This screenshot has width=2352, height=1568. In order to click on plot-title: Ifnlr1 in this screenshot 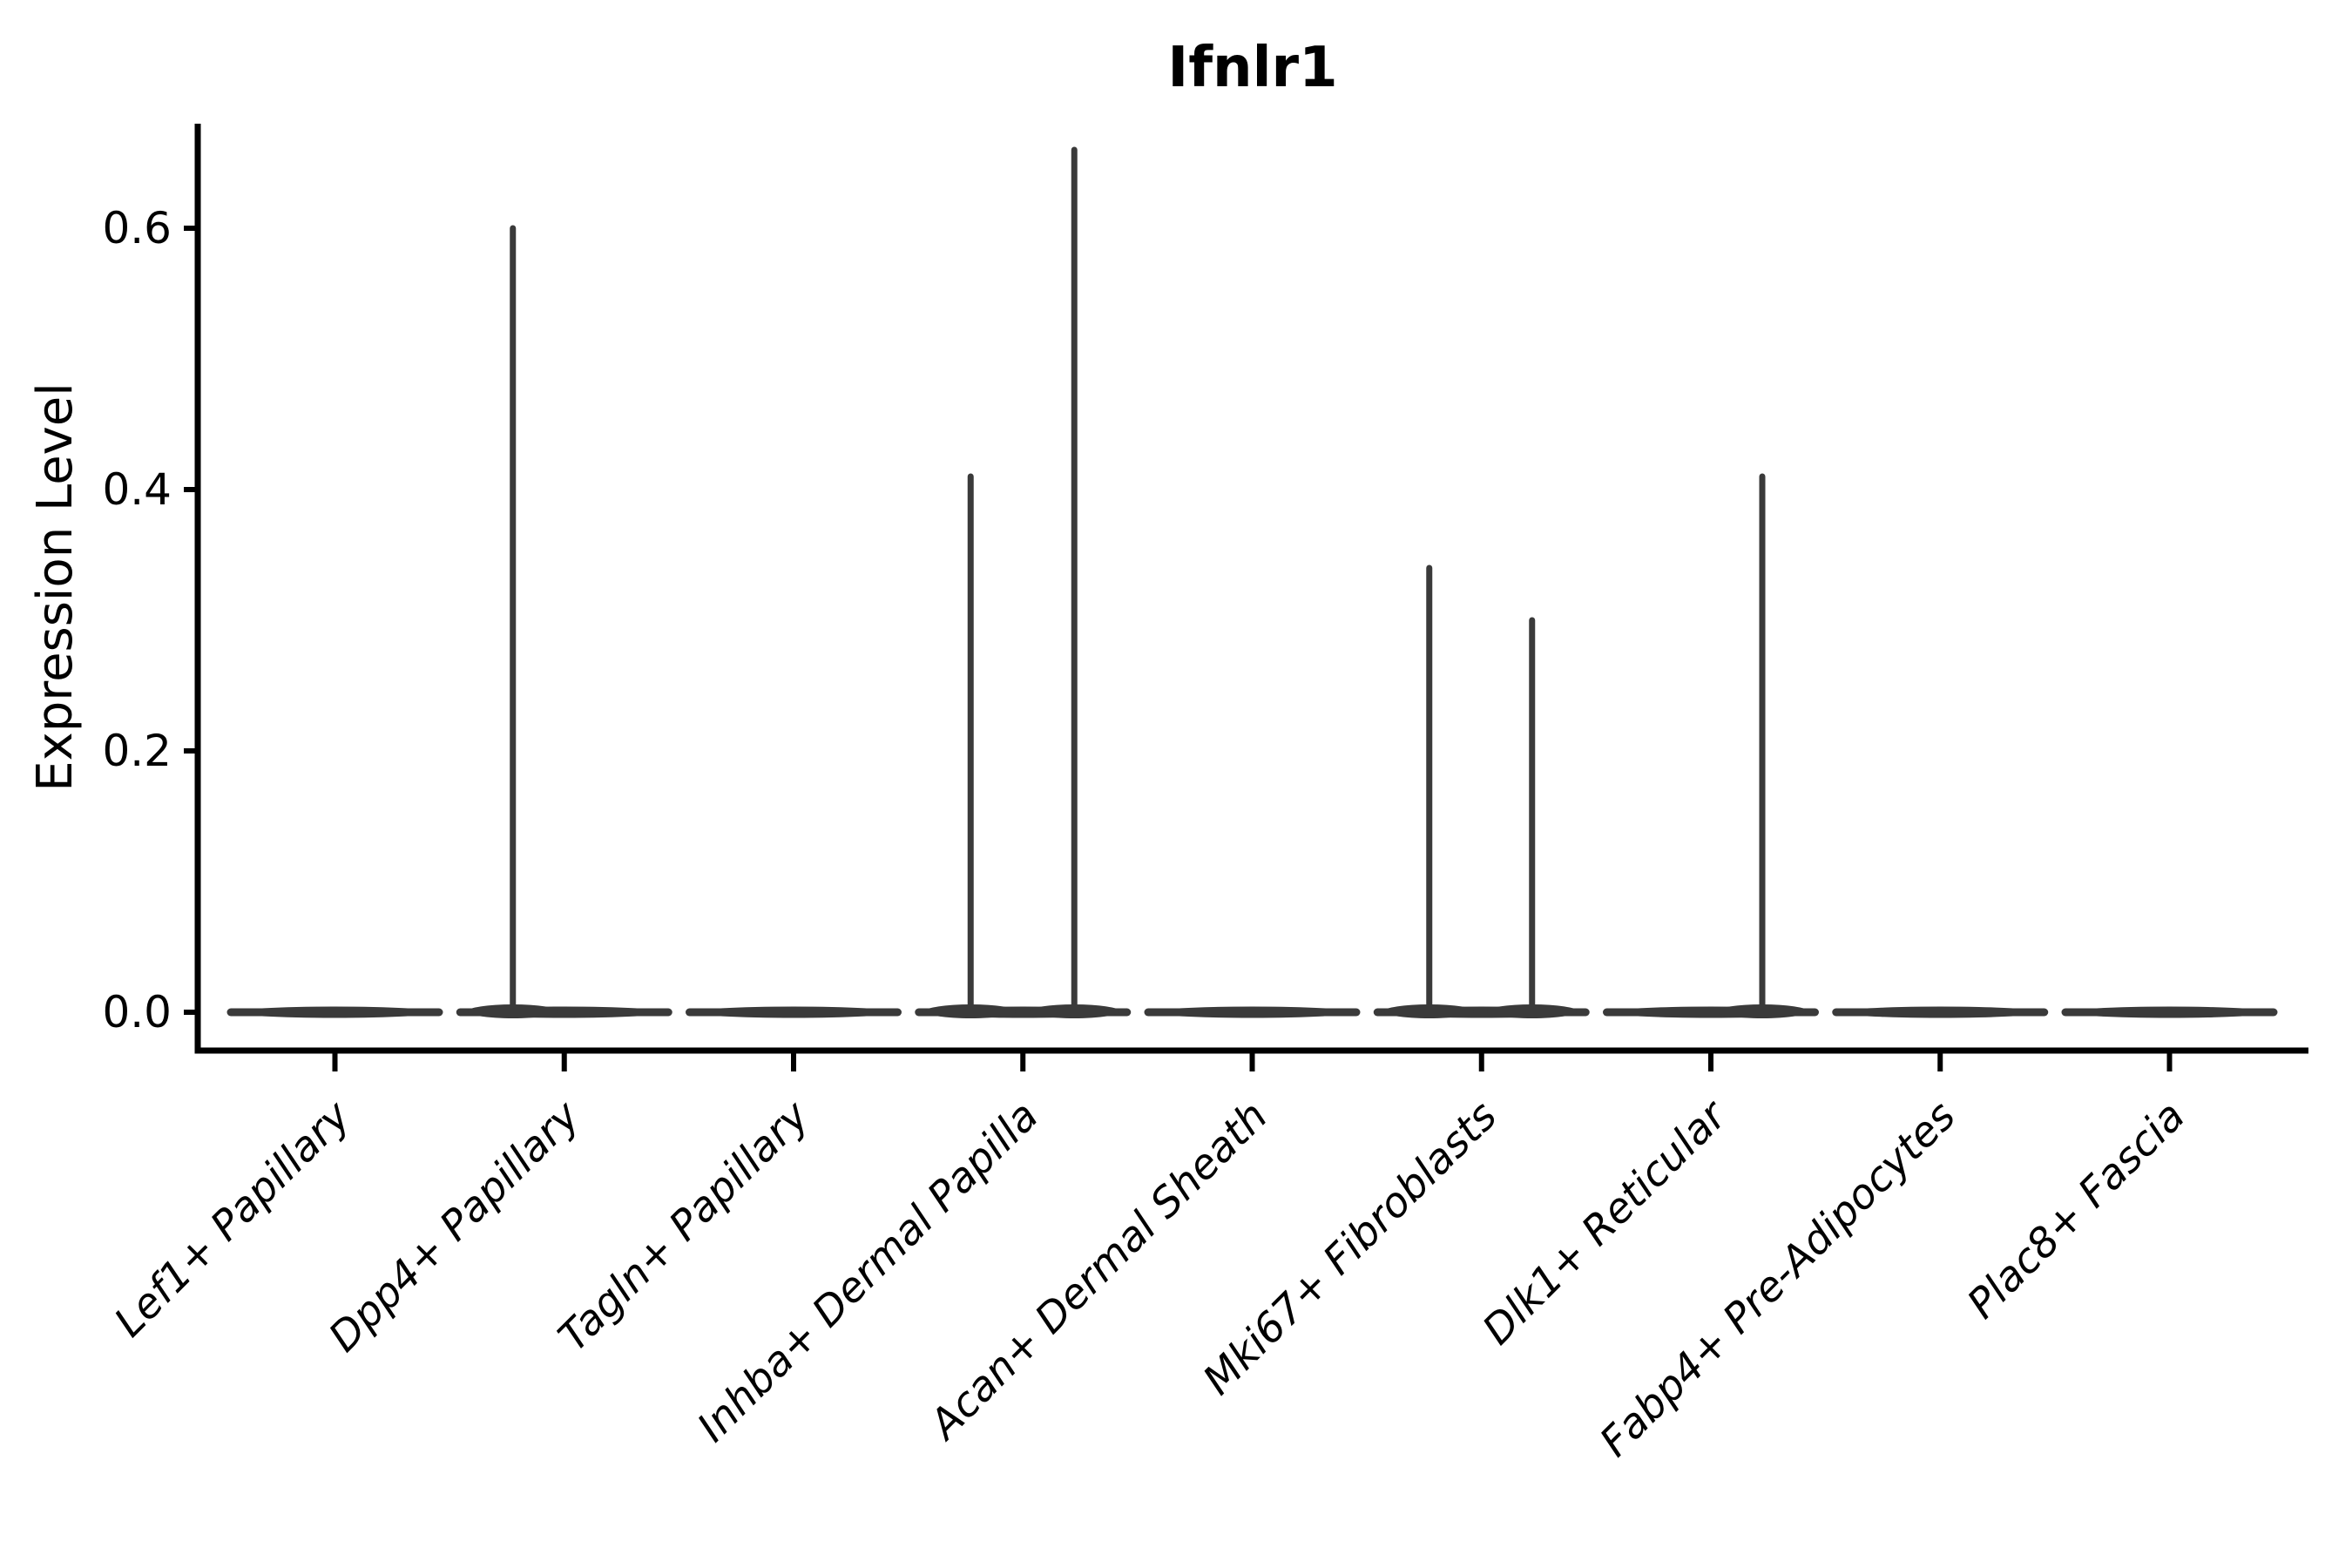, I will do `click(1252, 68)`.